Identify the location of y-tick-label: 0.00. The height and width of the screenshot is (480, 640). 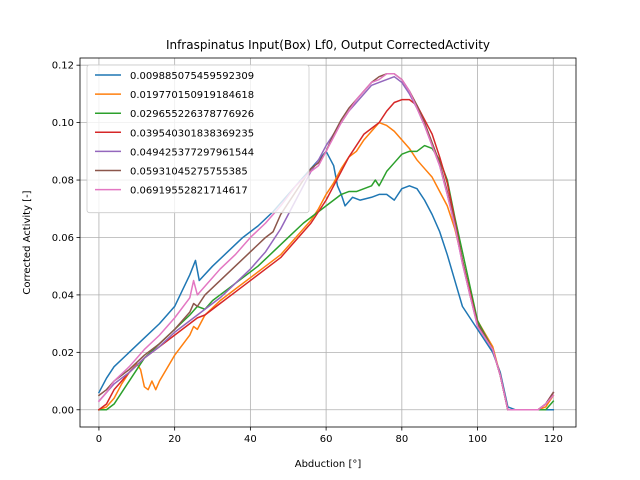
(63, 410).